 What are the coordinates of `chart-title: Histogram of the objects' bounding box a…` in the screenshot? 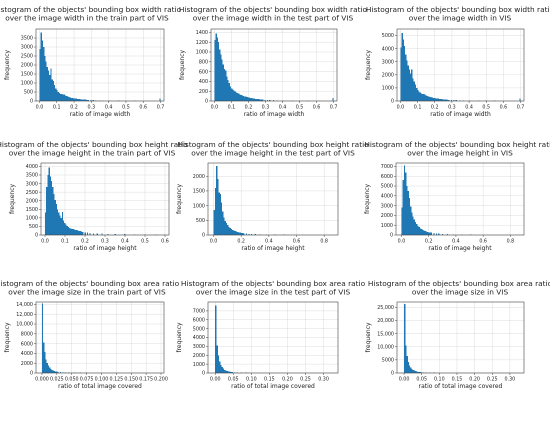 It's located at (90, 283).